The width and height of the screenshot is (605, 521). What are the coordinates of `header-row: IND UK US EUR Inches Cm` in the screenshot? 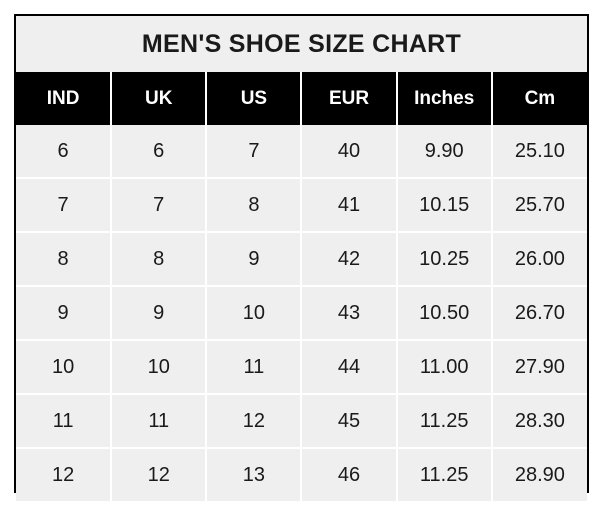 It's located at (301, 98).